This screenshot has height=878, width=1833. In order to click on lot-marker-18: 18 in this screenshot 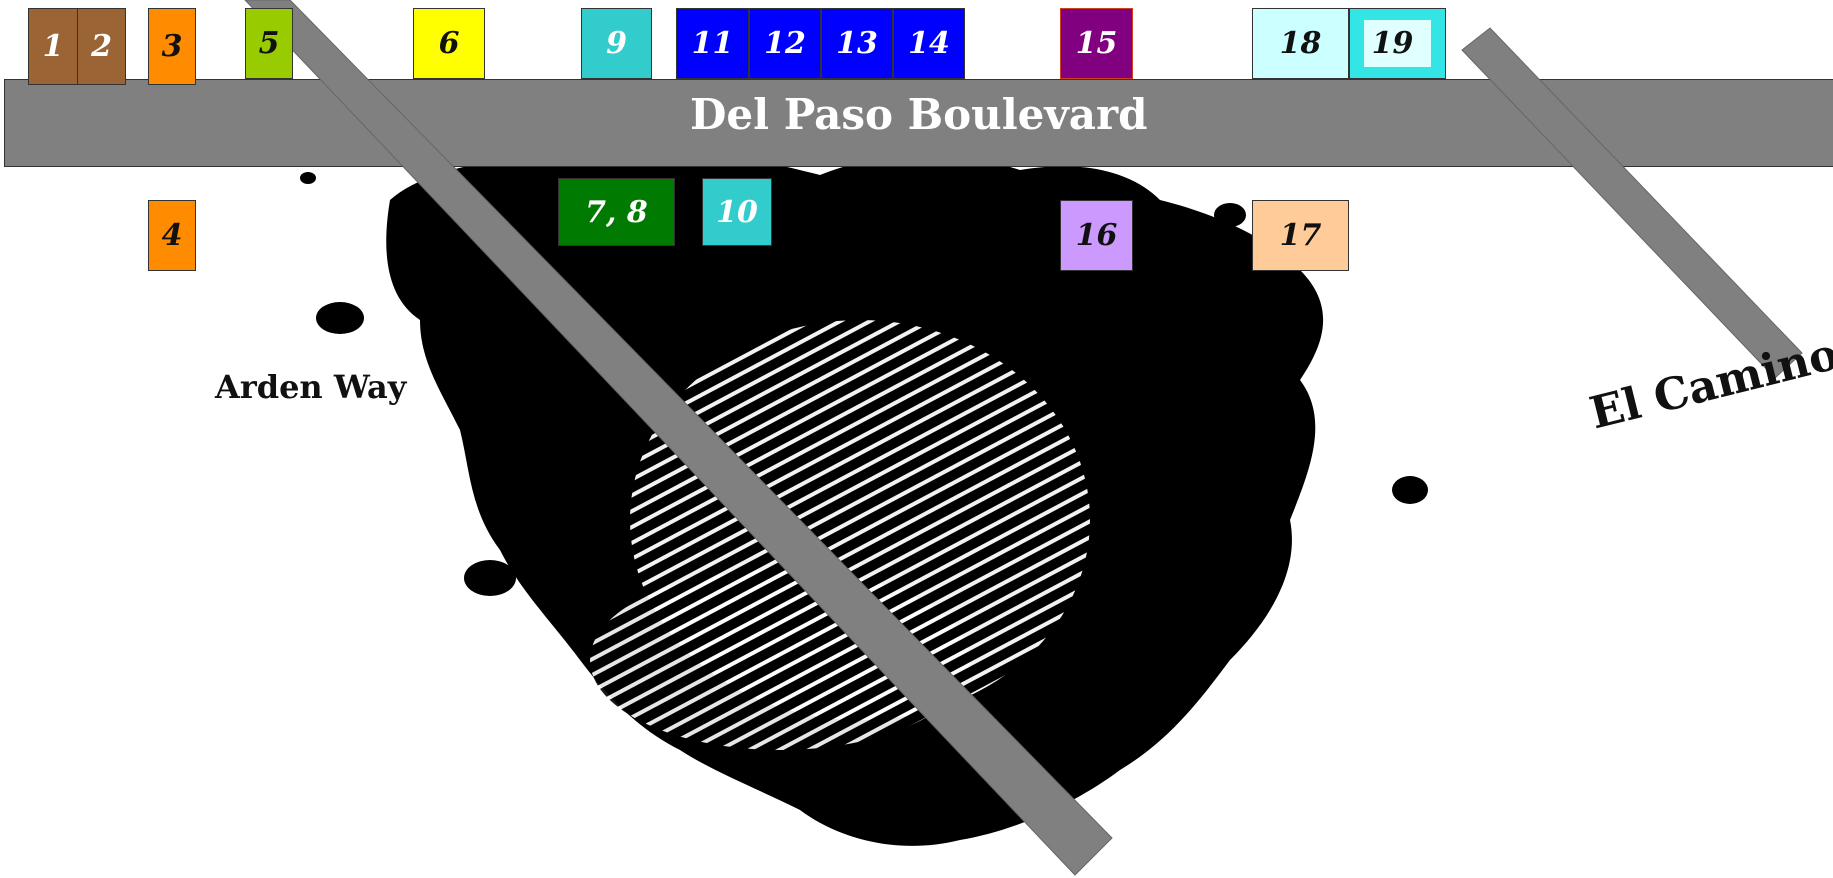, I will do `click(1300, 43)`.